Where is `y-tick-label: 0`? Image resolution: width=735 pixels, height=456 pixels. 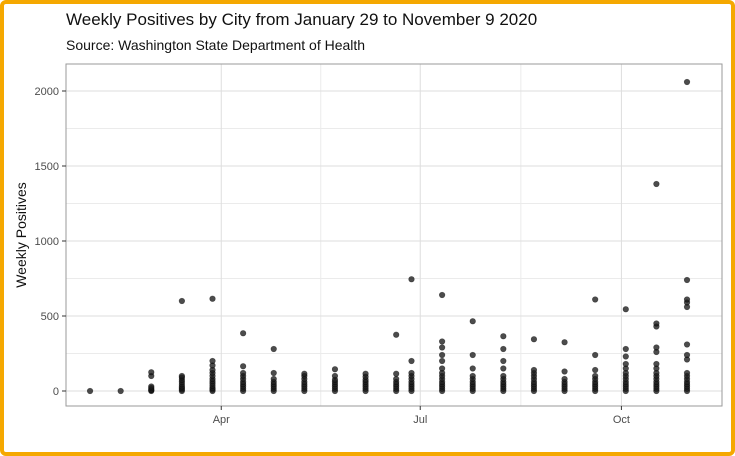 y-tick-label: 0 is located at coordinates (56, 392).